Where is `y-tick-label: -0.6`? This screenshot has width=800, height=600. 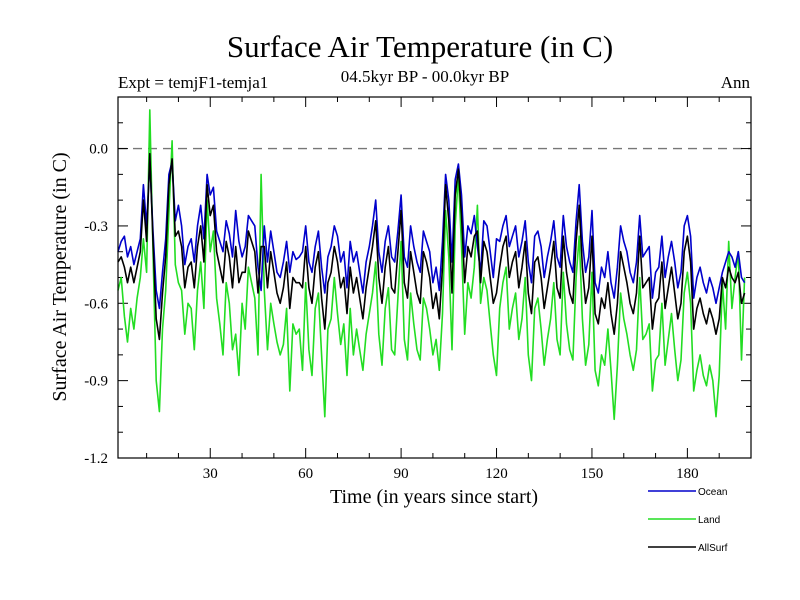
y-tick-label: -0.6 is located at coordinates (96, 304).